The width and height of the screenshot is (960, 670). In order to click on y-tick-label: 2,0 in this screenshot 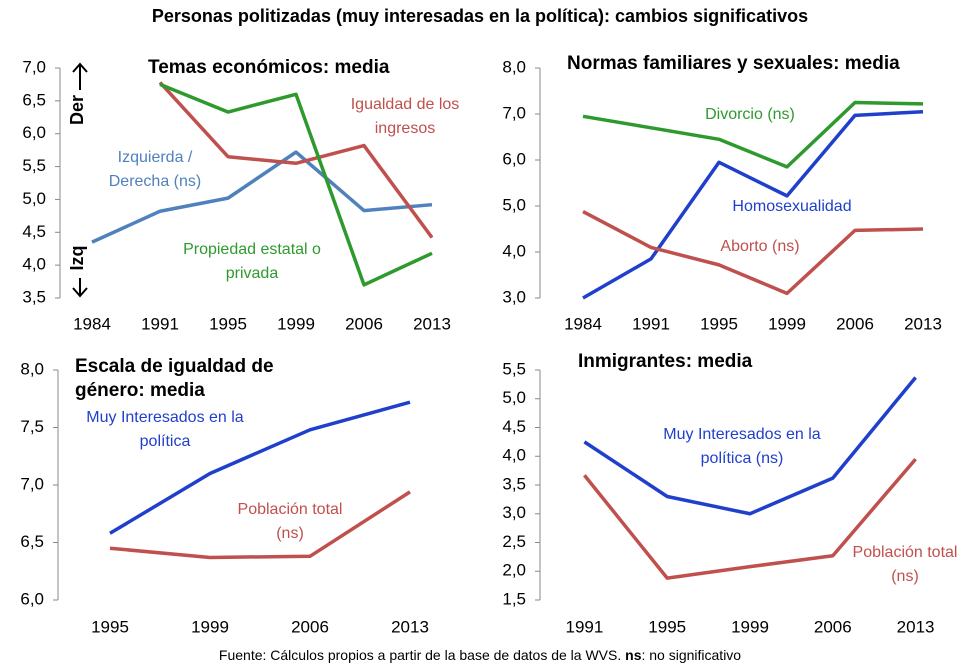, I will do `click(514, 570)`.